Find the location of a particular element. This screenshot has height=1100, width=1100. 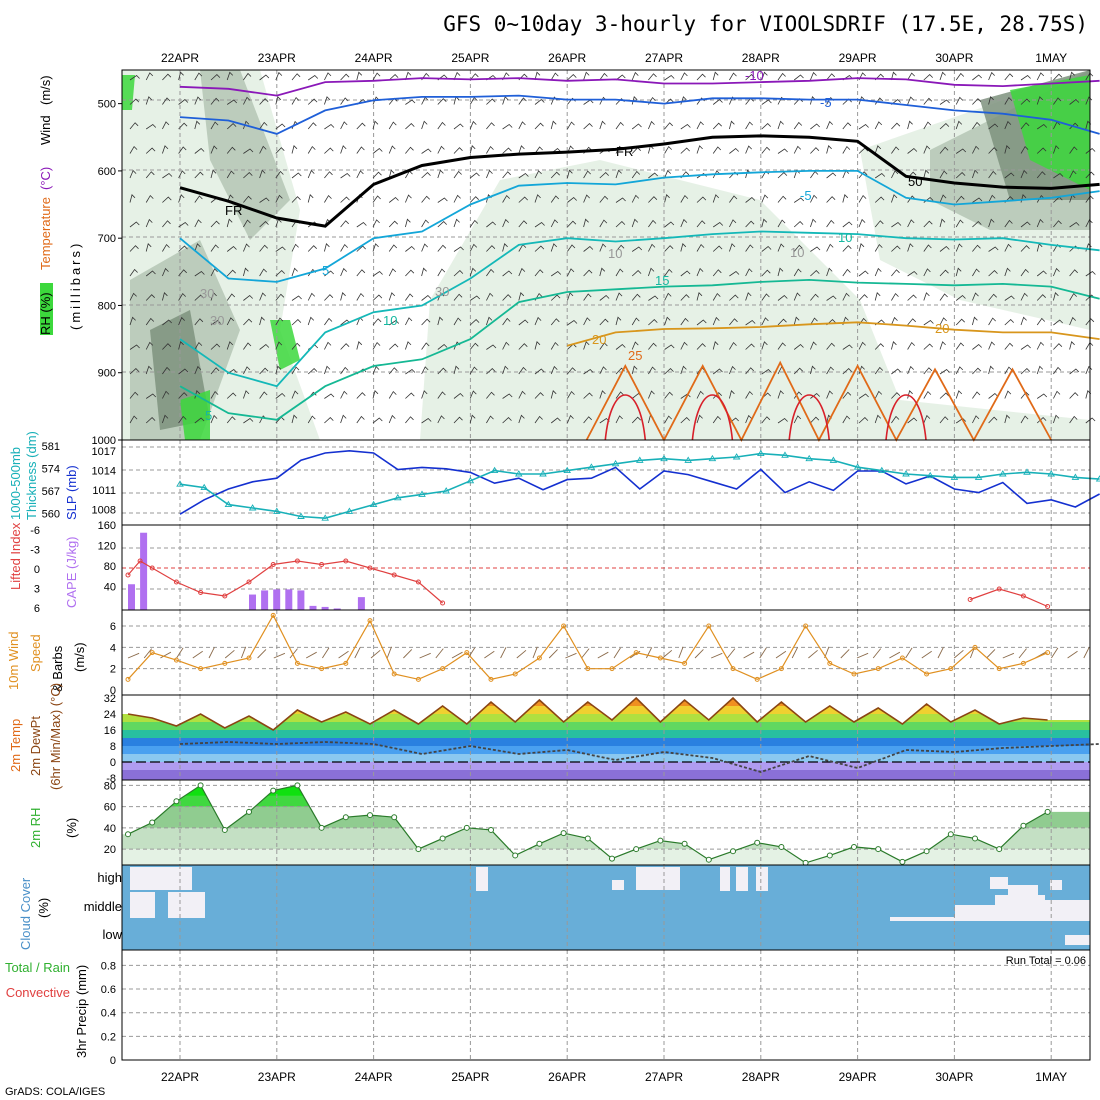

cape-bar is located at coordinates (144, 571).